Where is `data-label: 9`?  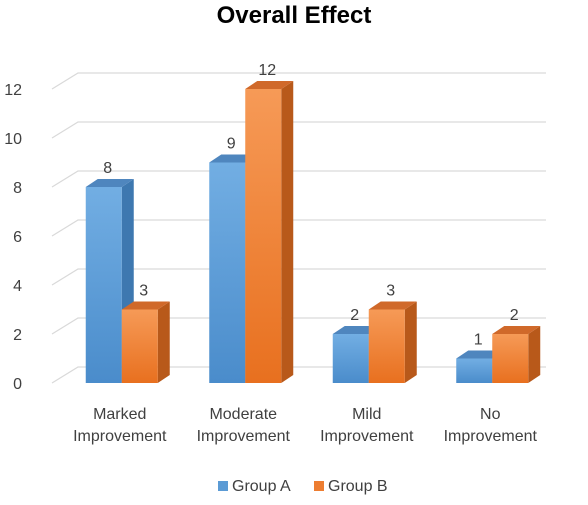
data-label: 9 is located at coordinates (231, 144).